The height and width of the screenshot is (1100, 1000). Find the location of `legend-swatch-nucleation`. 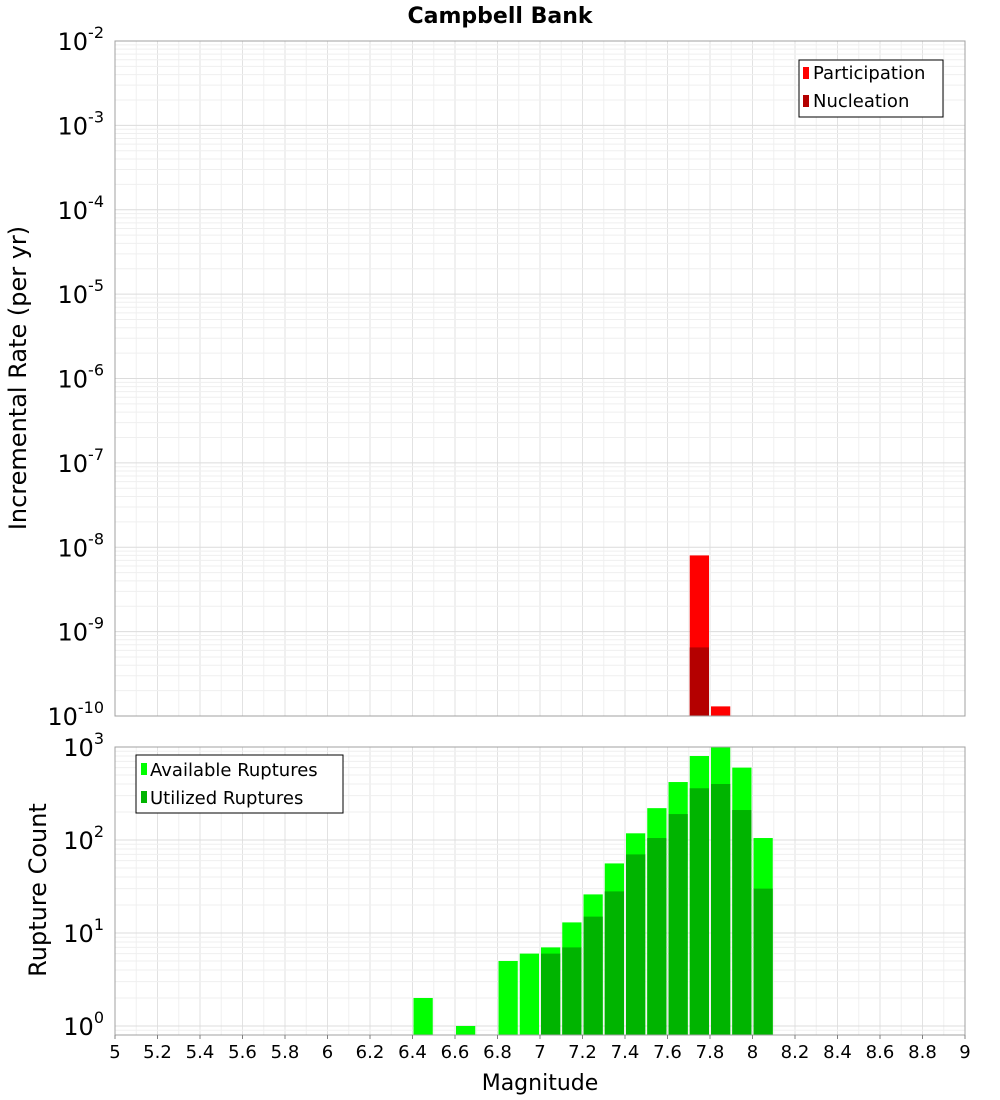

legend-swatch-nucleation is located at coordinates (806, 101).